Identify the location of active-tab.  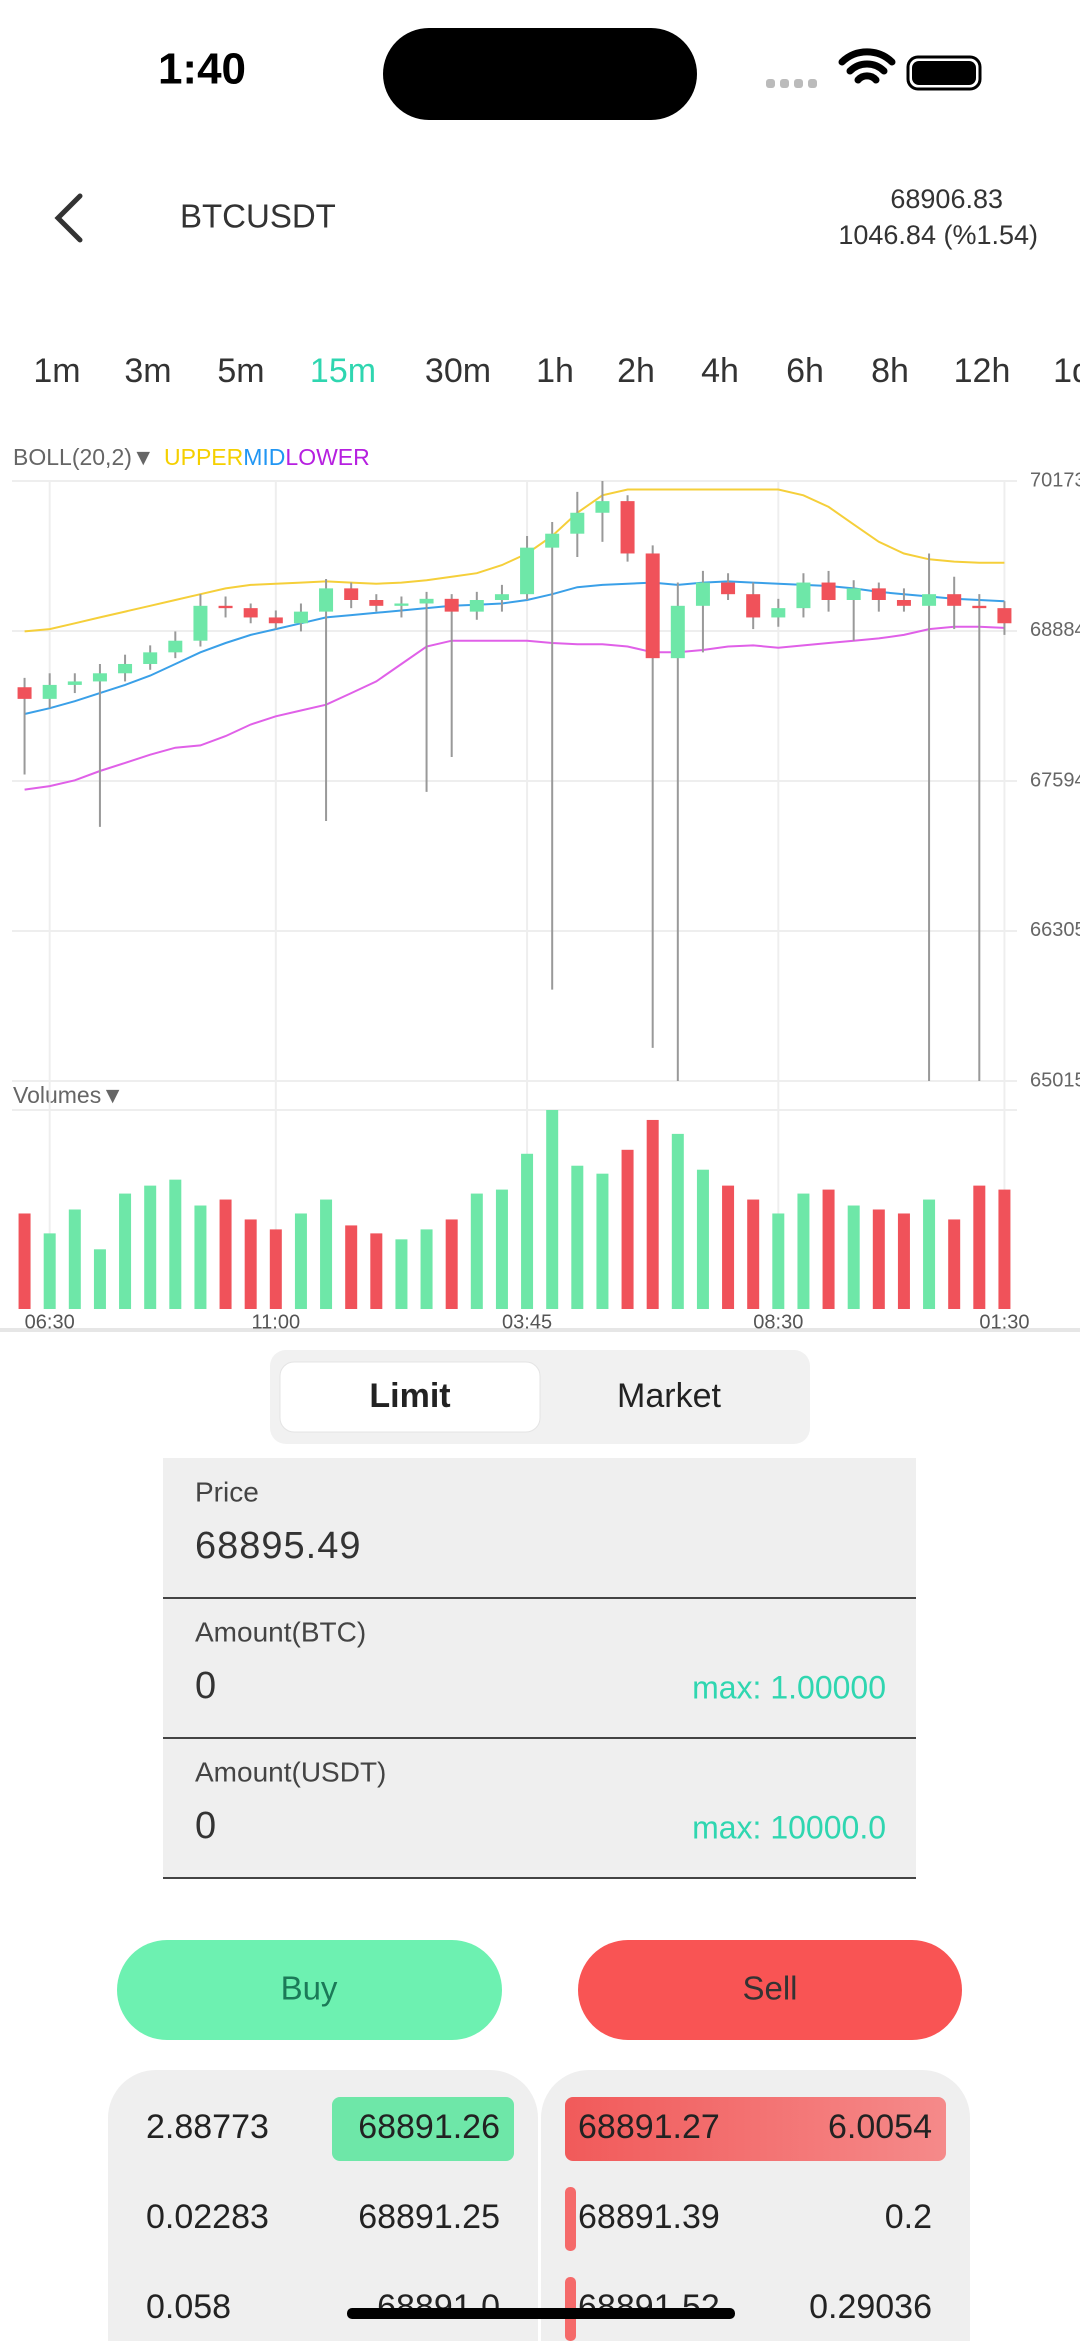
(410, 1397).